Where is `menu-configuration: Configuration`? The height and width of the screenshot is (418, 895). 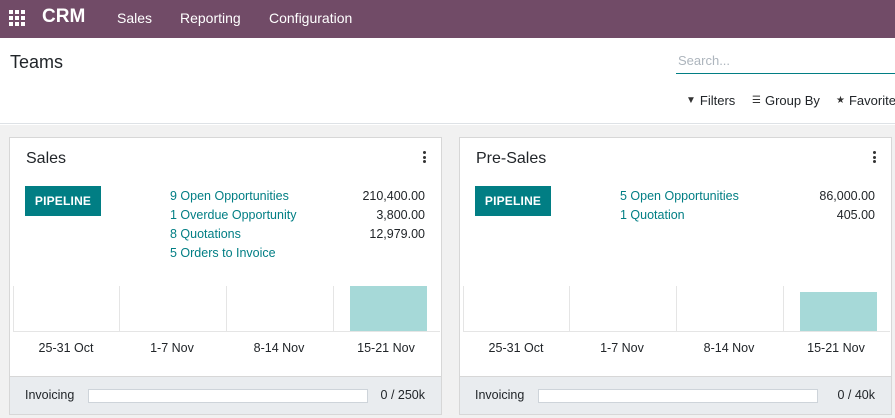
menu-configuration: Configuration is located at coordinates (311, 18).